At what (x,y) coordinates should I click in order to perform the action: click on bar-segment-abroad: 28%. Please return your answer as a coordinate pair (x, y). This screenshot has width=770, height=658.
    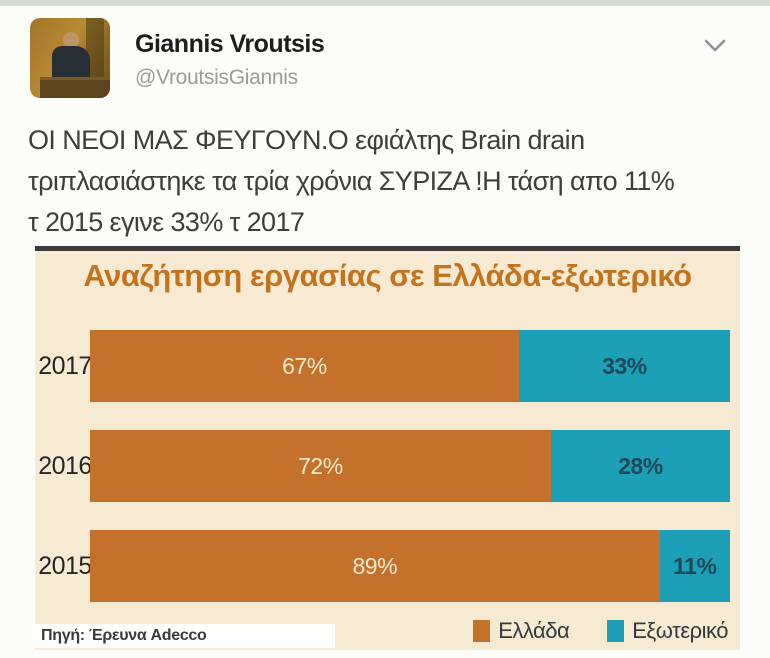
    Looking at the image, I should click on (640, 466).